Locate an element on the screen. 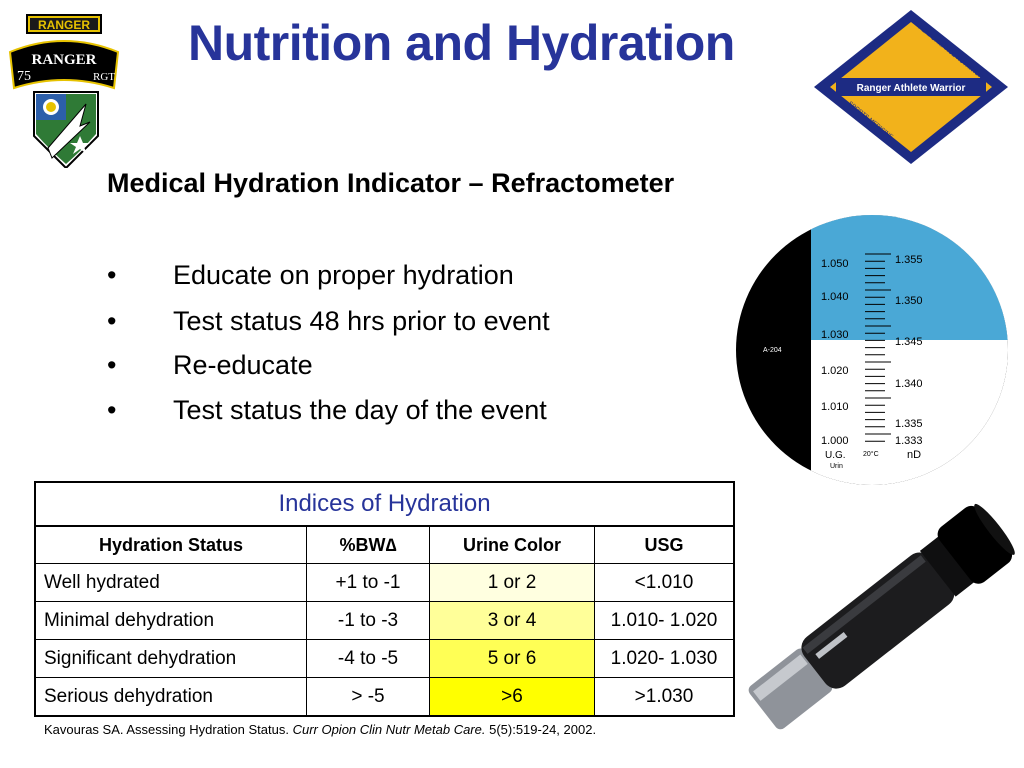 Image resolution: width=1024 pixels, height=768 pixels. scale-left-3: 1.020 is located at coordinates (835, 371).